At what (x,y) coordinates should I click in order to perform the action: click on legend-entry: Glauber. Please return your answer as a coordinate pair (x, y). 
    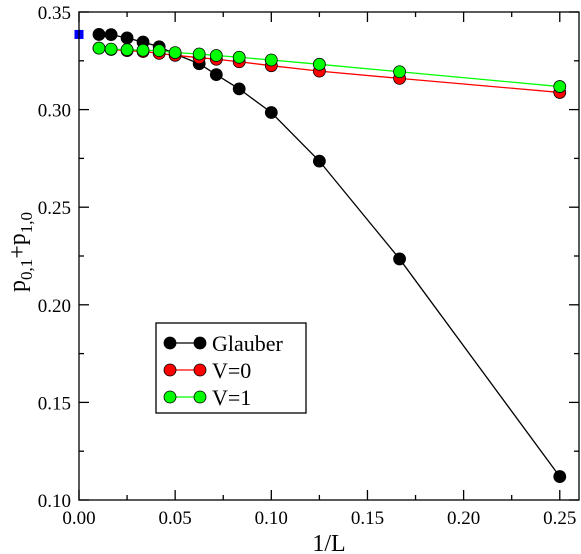
    Looking at the image, I should click on (223, 343).